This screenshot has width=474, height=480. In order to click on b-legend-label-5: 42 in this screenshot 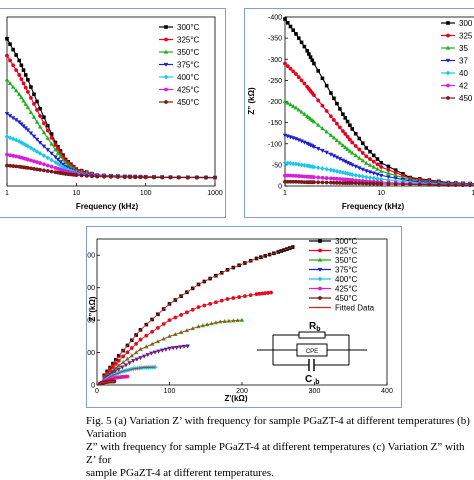, I will do `click(463, 86)`.